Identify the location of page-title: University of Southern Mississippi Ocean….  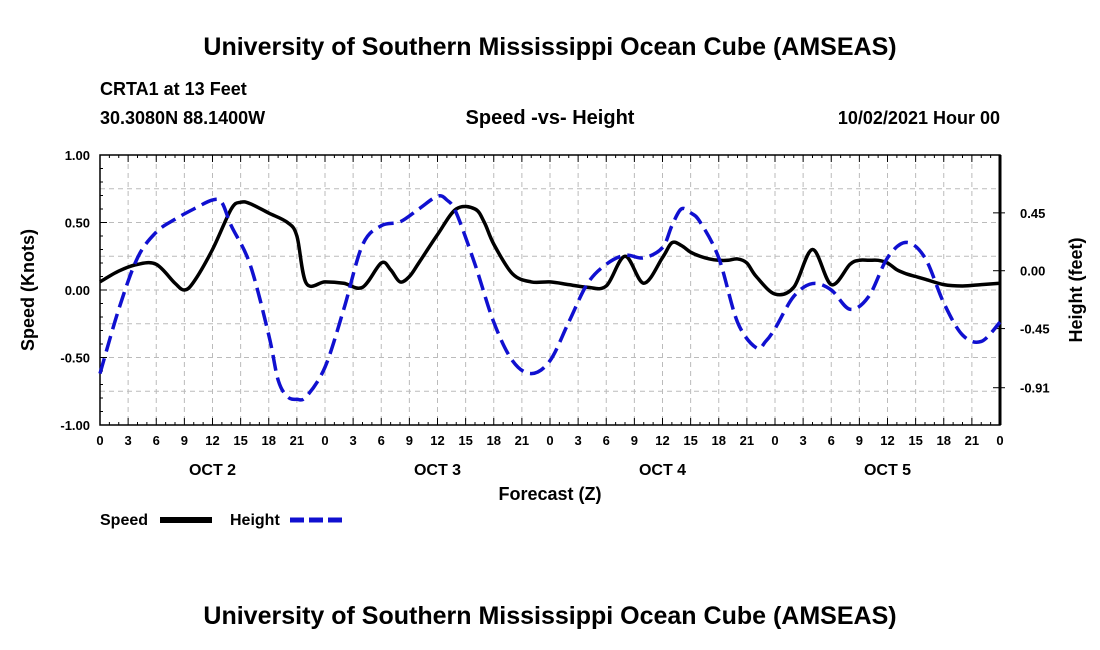
(549, 47).